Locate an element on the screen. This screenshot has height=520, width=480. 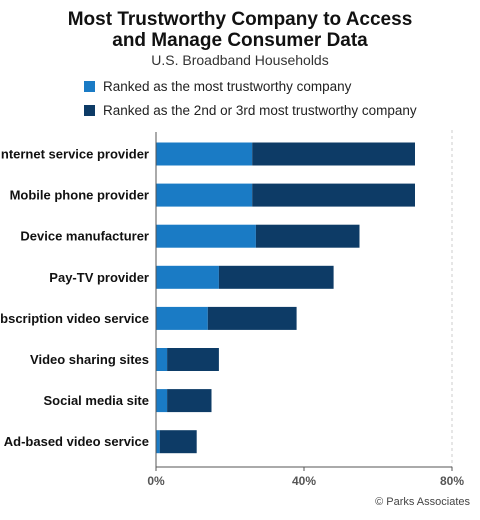
category-label: Mobile phone provider is located at coordinates (79, 195).